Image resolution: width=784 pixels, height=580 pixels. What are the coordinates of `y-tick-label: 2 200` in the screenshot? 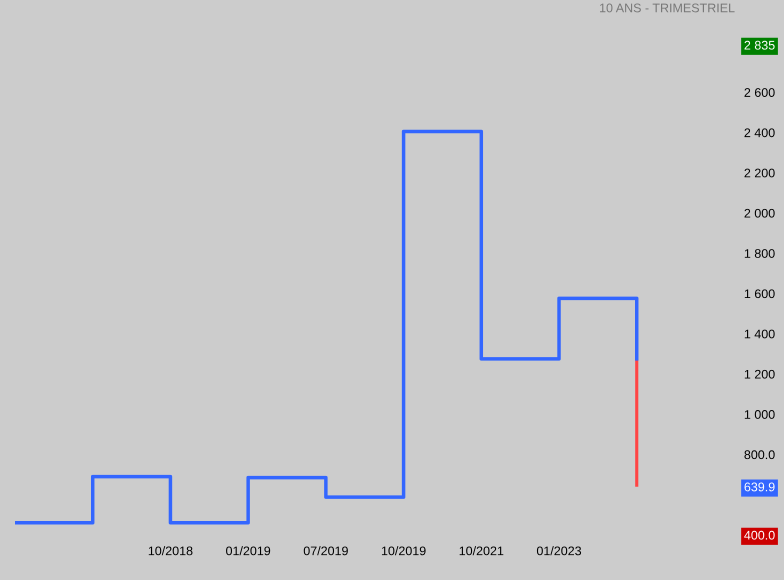 It's located at (759, 173).